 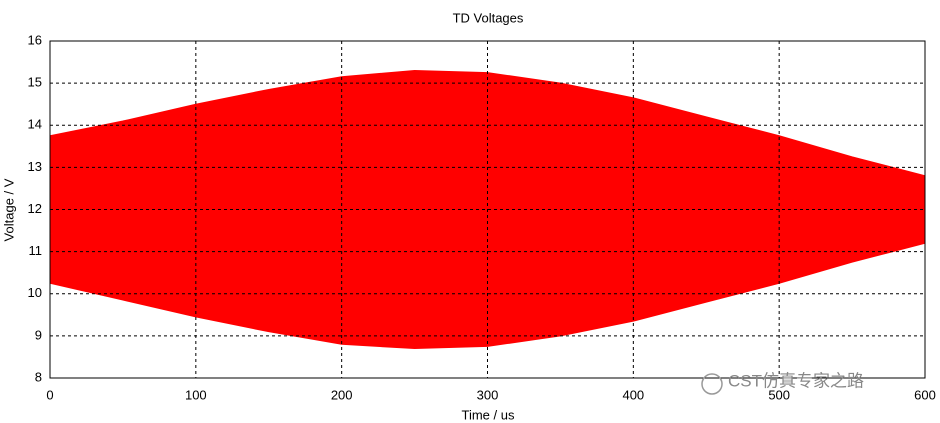 What do you see at coordinates (38, 376) in the screenshot?
I see `y-tick-label: 8` at bounding box center [38, 376].